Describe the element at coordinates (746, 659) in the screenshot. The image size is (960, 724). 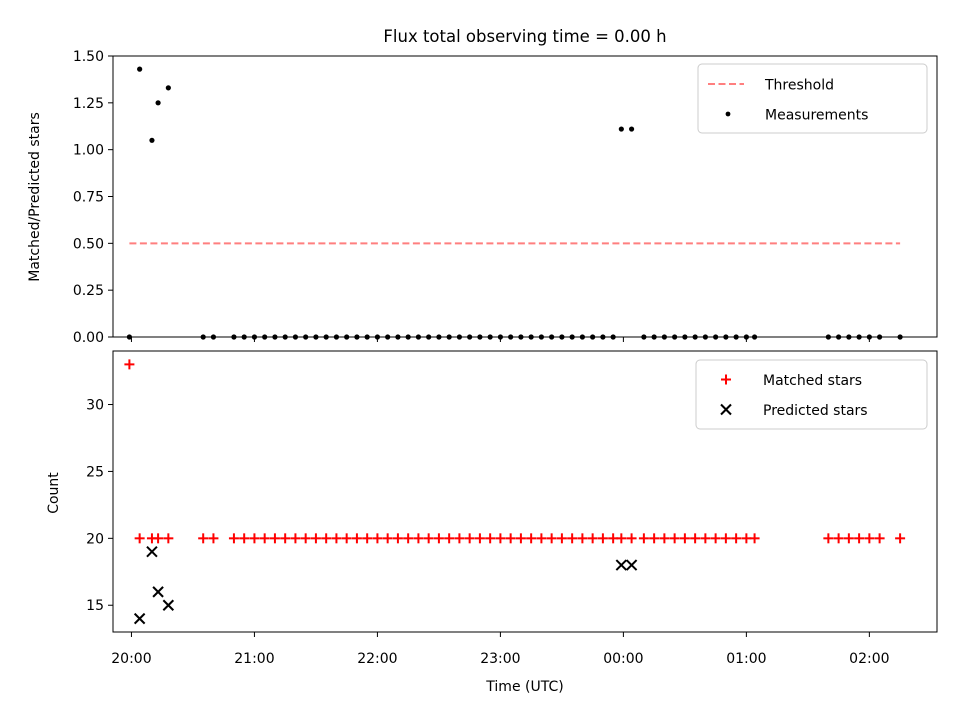
I see `x-tick-label: 01:00` at that location.